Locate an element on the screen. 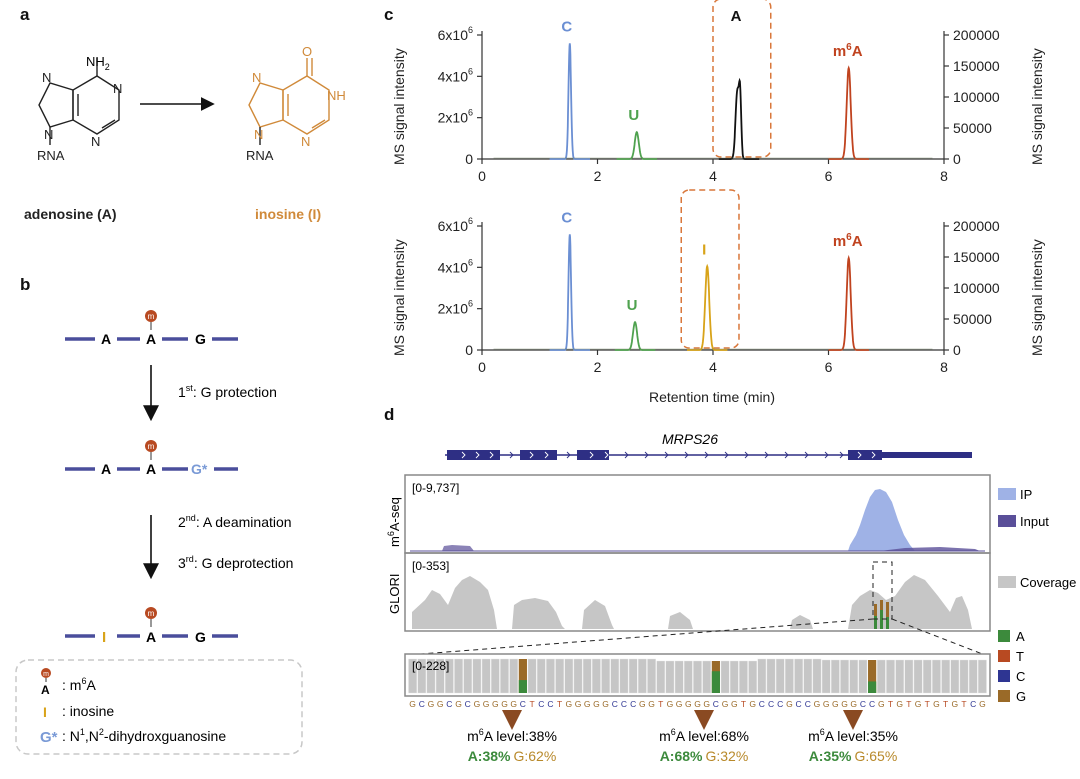  zoom-guides is located at coordinates (696, 608).